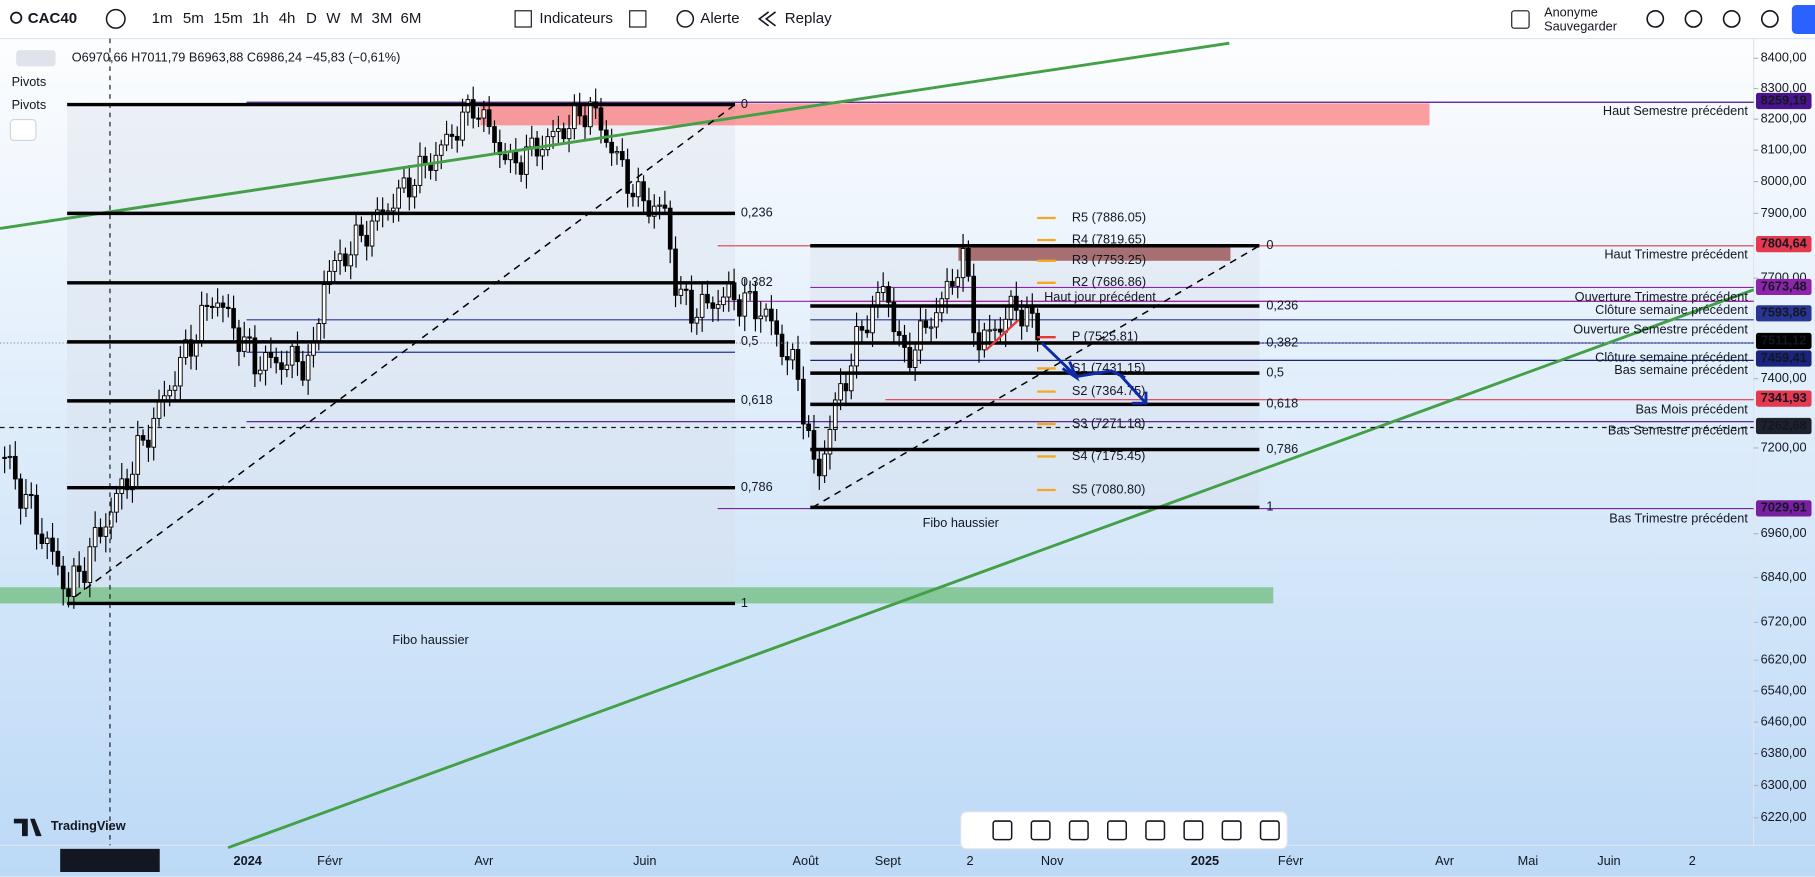 The image size is (1815, 877). Describe the element at coordinates (955, 114) in the screenshot. I see `resistance-zone` at that location.